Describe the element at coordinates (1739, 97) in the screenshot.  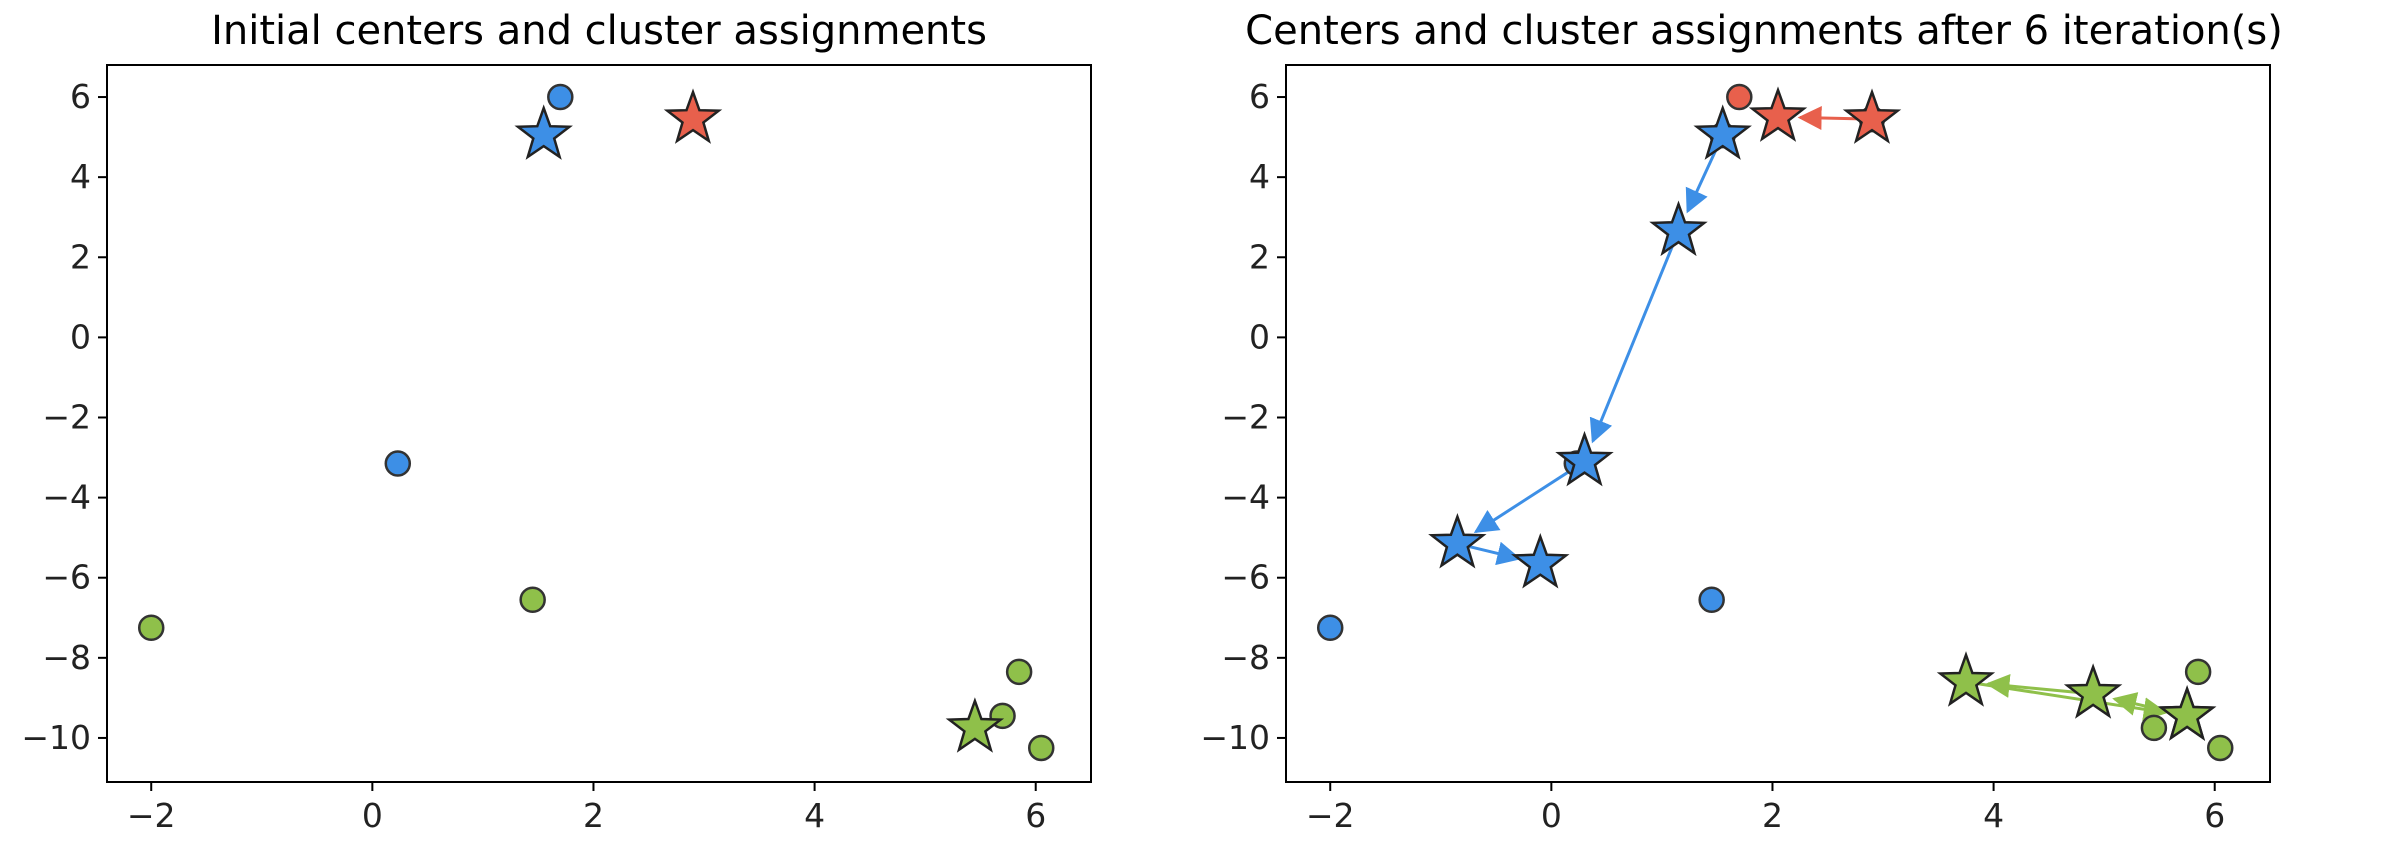
I see `data-point-red` at that location.